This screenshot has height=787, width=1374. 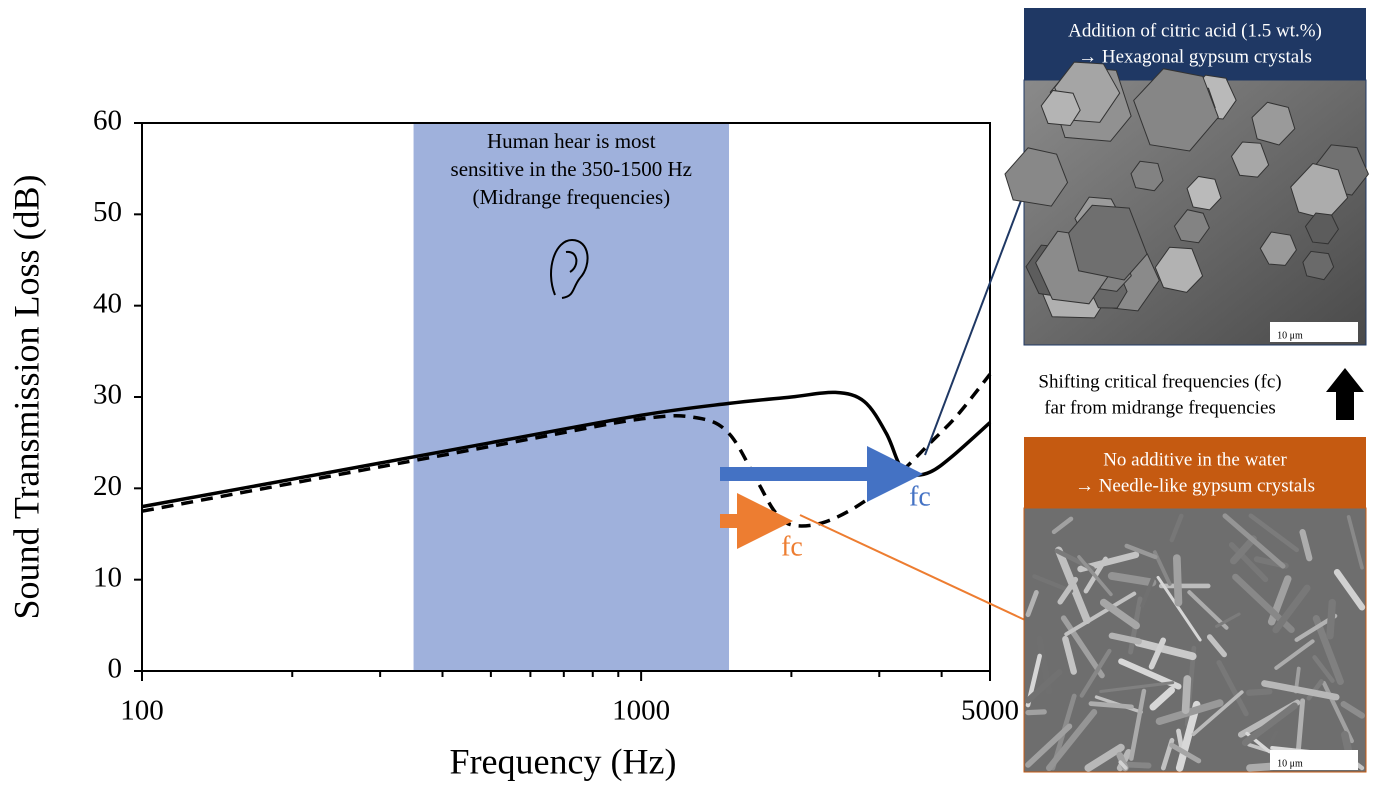 I want to click on y-tick-label: 20, so click(x=107, y=486).